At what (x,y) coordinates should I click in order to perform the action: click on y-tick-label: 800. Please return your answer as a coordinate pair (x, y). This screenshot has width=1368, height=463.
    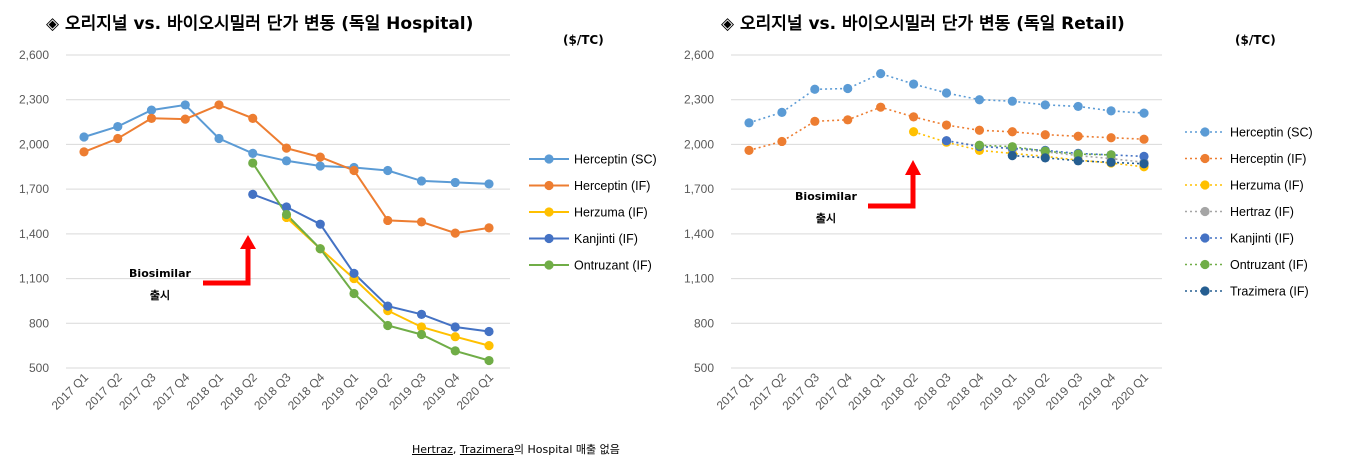
    Looking at the image, I should click on (704, 323).